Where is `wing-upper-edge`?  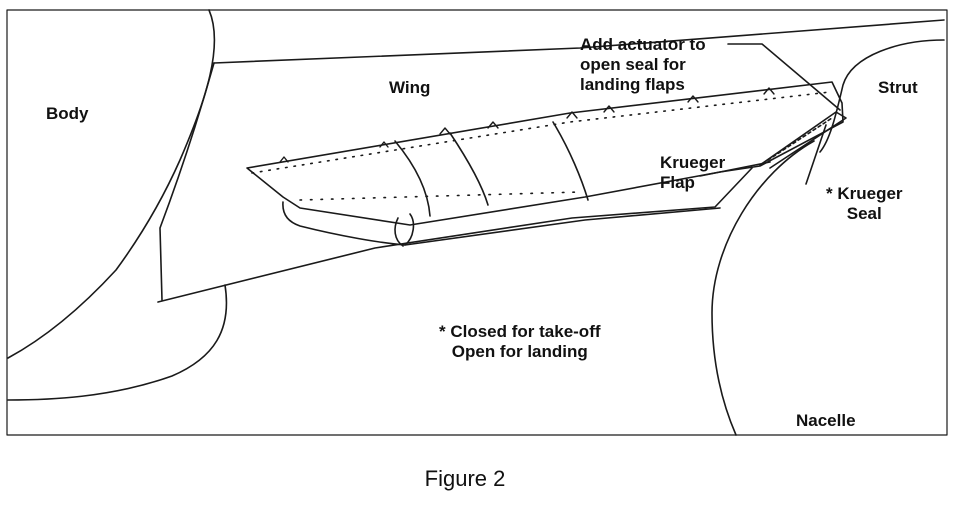
wing-upper-edge is located at coordinates (579, 41).